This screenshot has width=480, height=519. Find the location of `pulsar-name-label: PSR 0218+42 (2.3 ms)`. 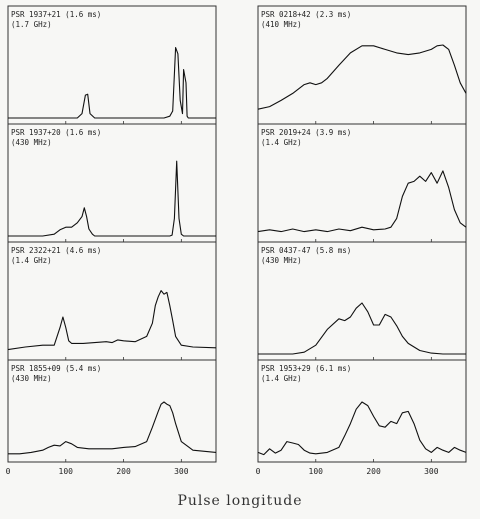

pulsar-name-label: PSR 0218+42 (2.3 ms) is located at coordinates (306, 14).